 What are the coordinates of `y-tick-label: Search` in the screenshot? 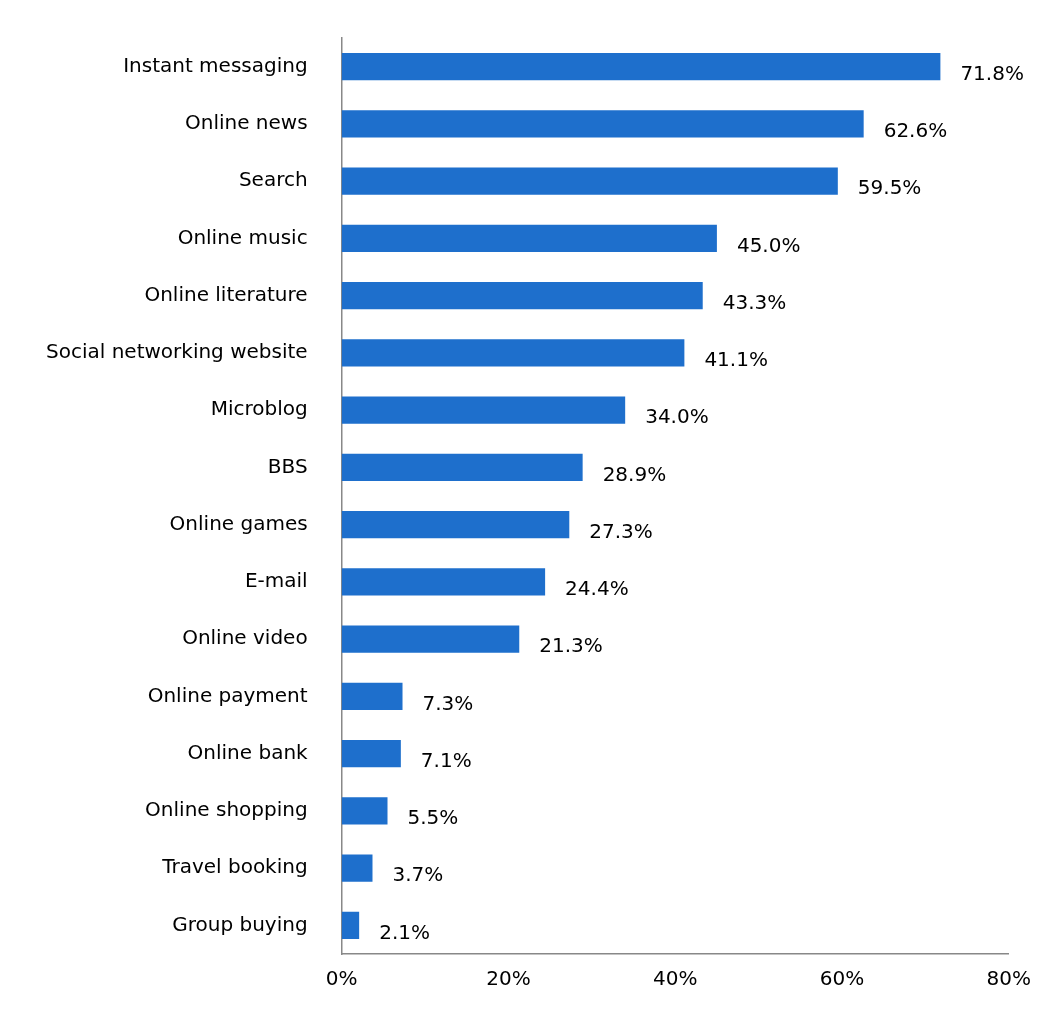 It's located at (273, 179).